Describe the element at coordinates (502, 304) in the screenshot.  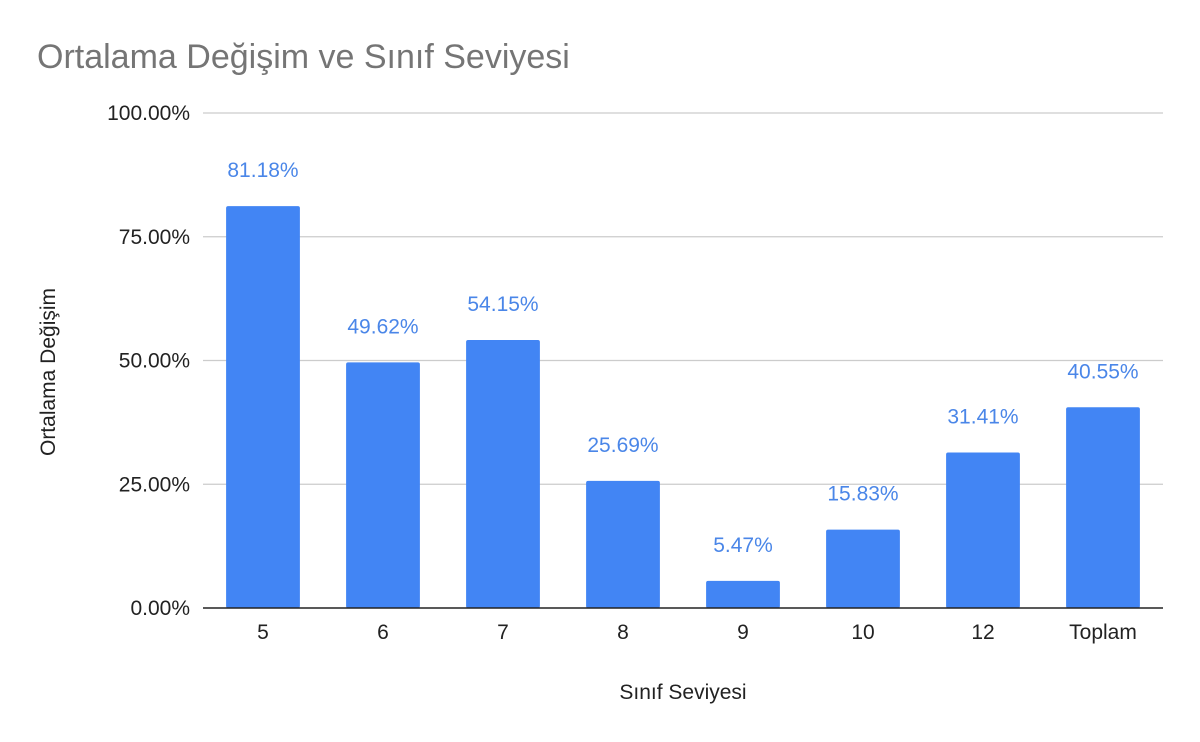
I see `data-label: 54.15%` at that location.